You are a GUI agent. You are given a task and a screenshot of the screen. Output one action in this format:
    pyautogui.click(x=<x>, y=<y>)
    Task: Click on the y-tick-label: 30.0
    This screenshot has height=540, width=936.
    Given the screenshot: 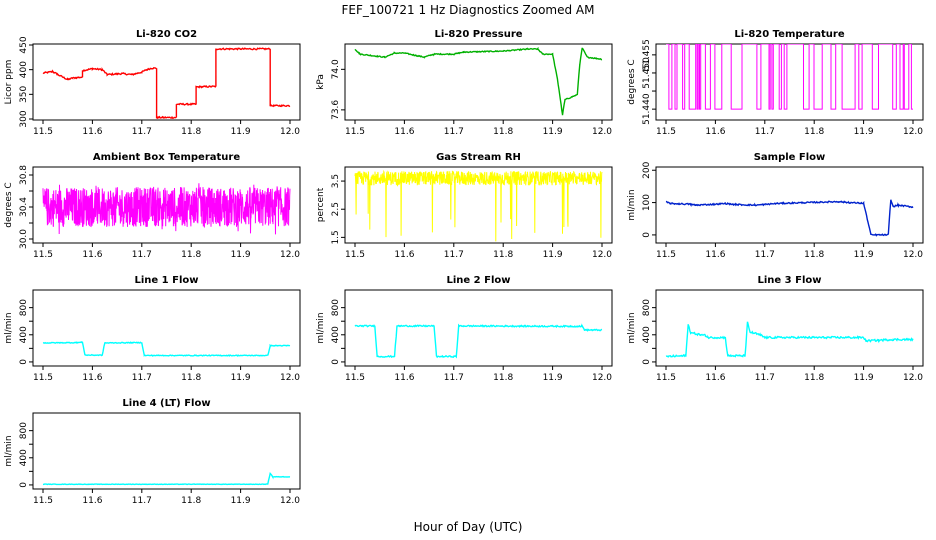 What is the action you would take?
    pyautogui.click(x=24, y=239)
    